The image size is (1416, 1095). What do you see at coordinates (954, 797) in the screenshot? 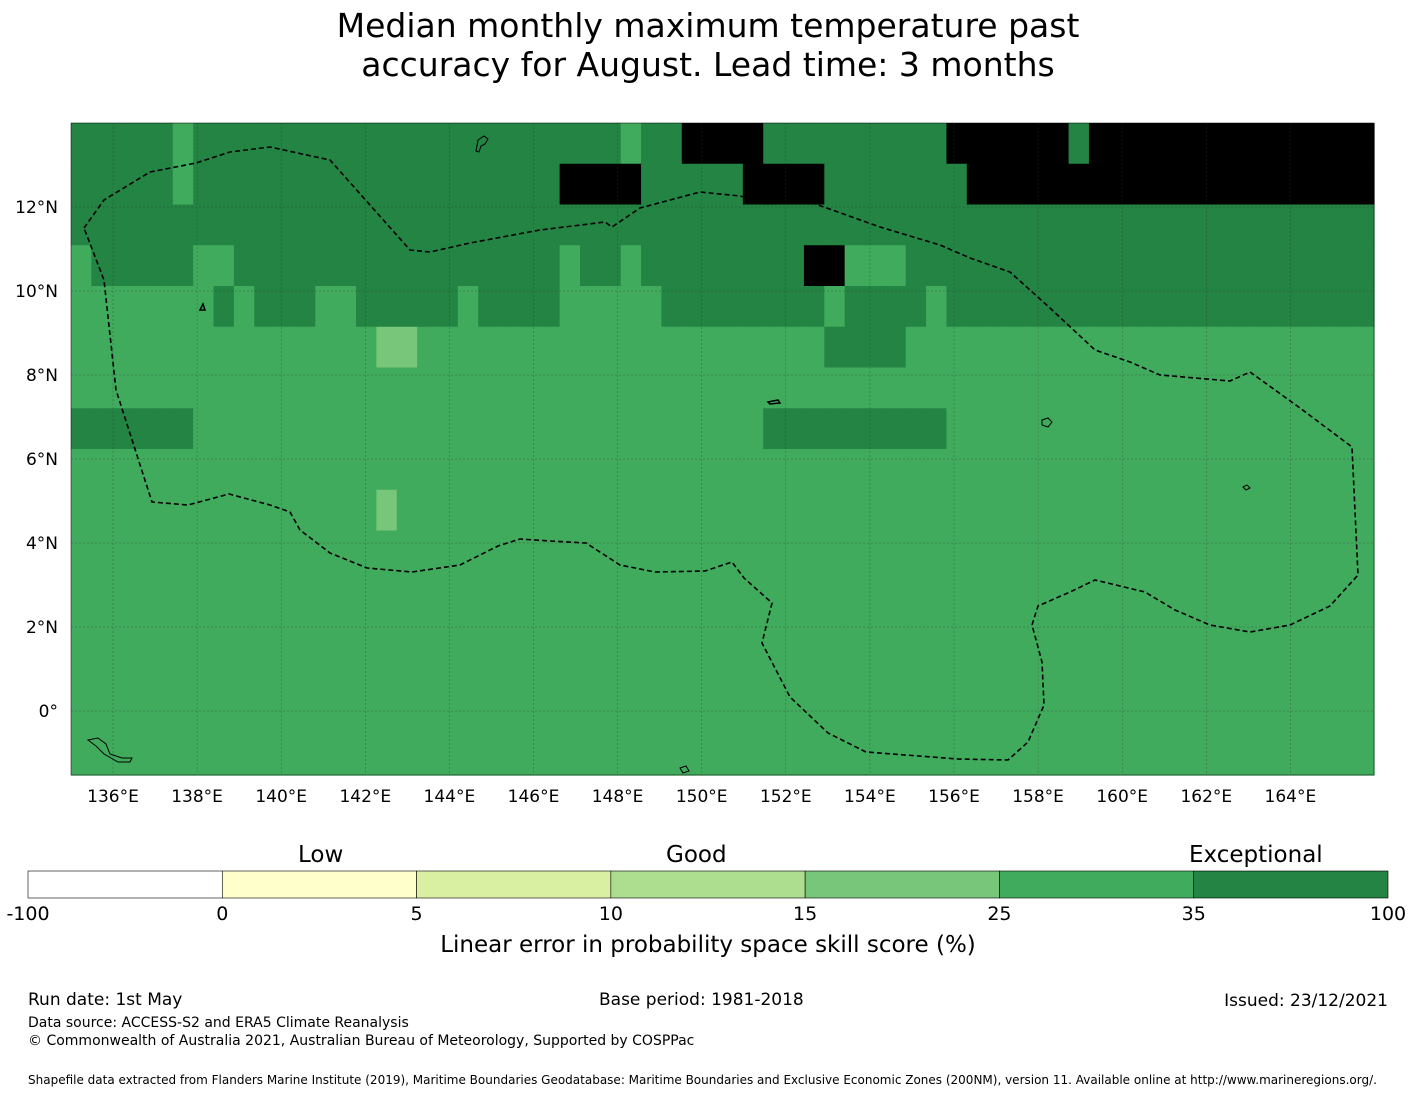
I see `lon-label: 156°E` at bounding box center [954, 797].